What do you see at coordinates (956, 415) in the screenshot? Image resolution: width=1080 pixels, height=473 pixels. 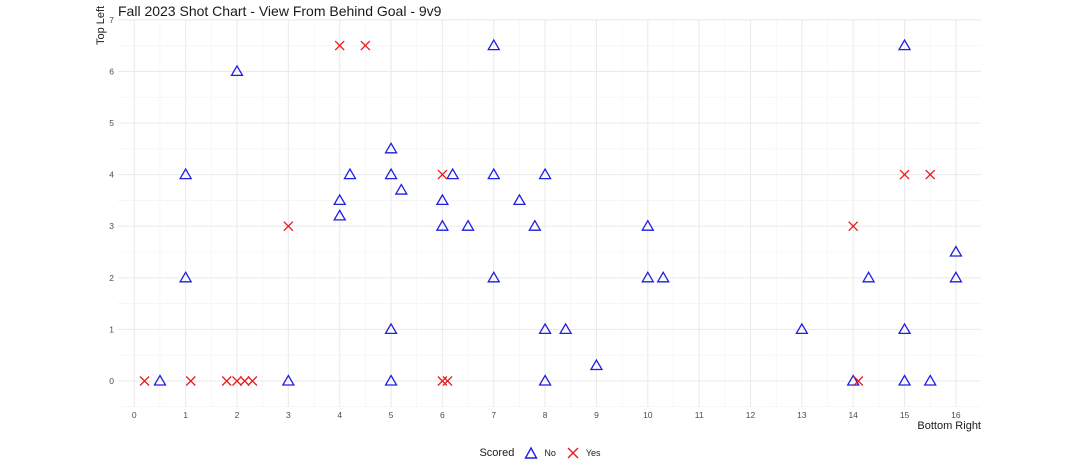 I see `svg-text: 16` at bounding box center [956, 415].